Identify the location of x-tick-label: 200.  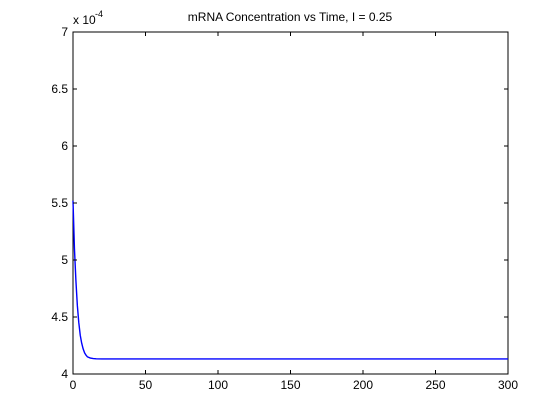
(363, 385).